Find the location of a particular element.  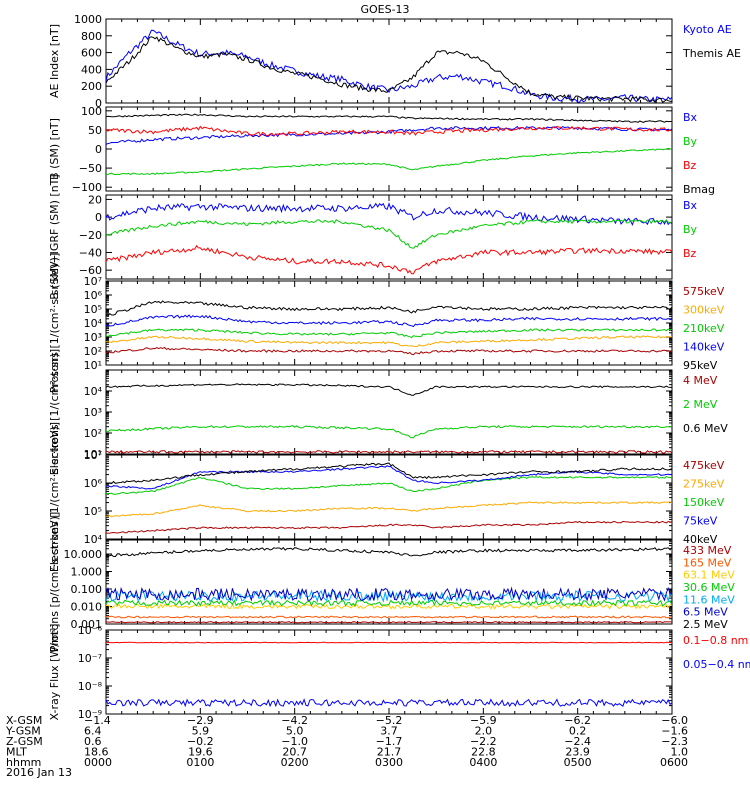

x-row-value: 20.7 is located at coordinates (294, 752).